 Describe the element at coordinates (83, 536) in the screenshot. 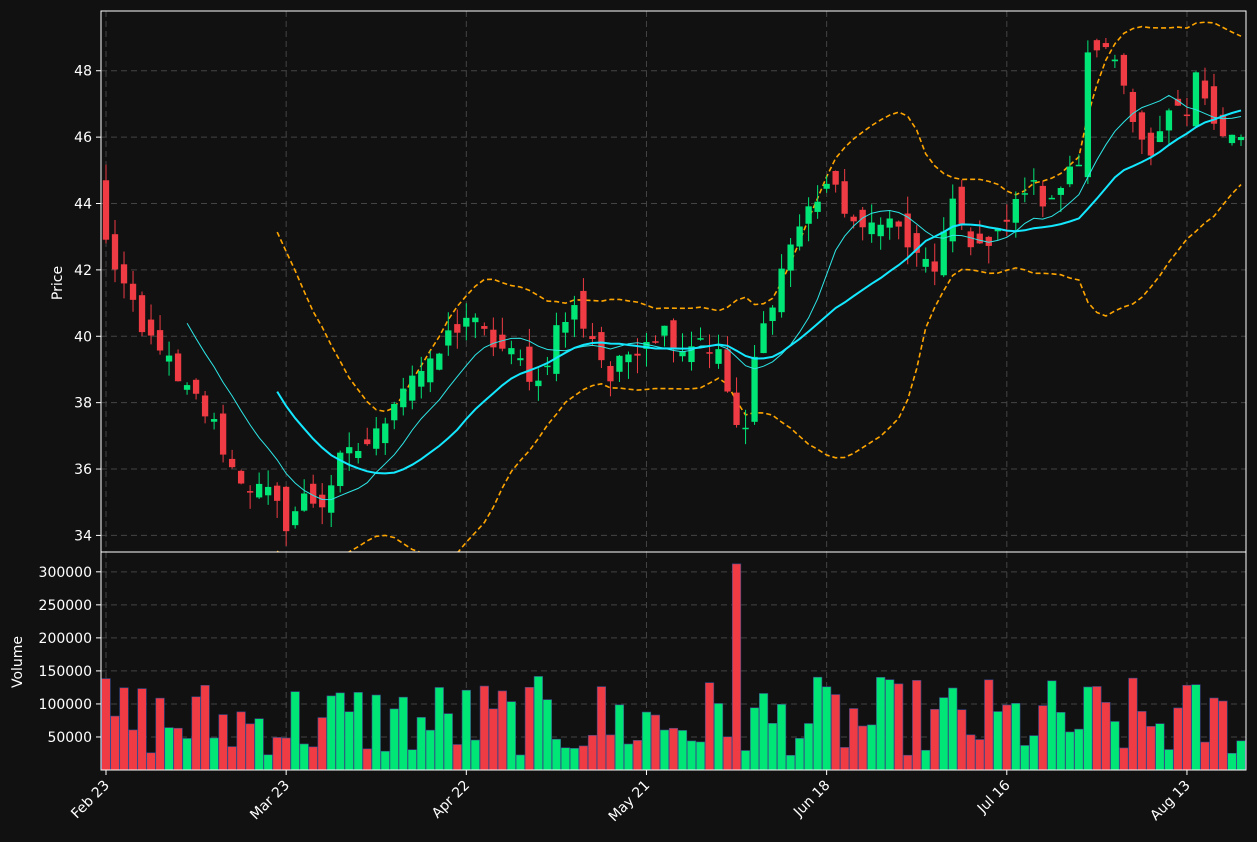

I see `price-tick-label: 34` at that location.